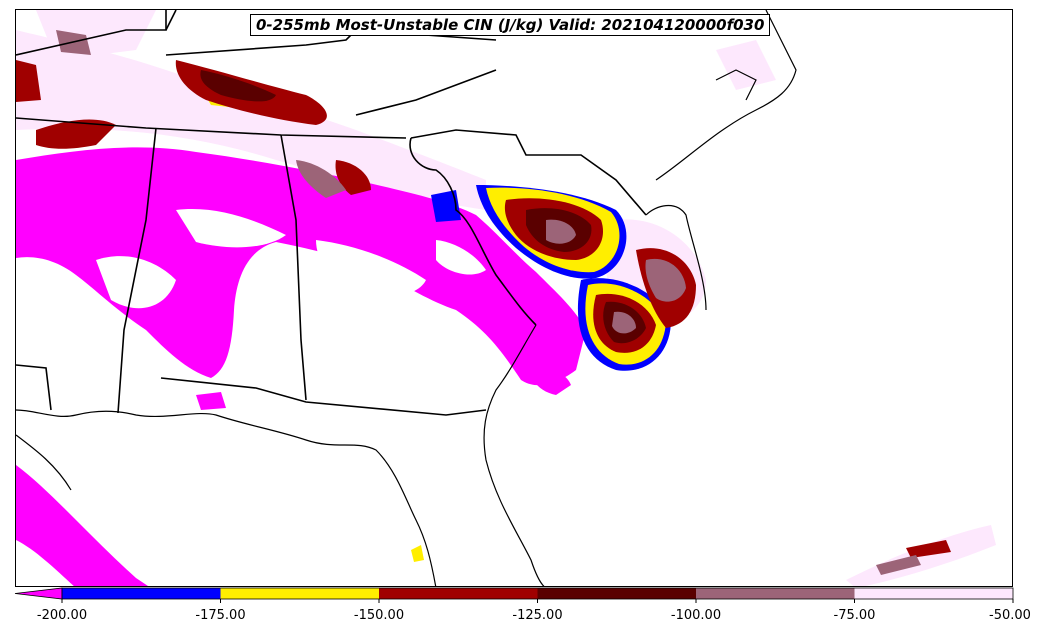 The width and height of the screenshot is (1044, 633). I want to click on colorbar-tick-label: -125.00, so click(537, 615).